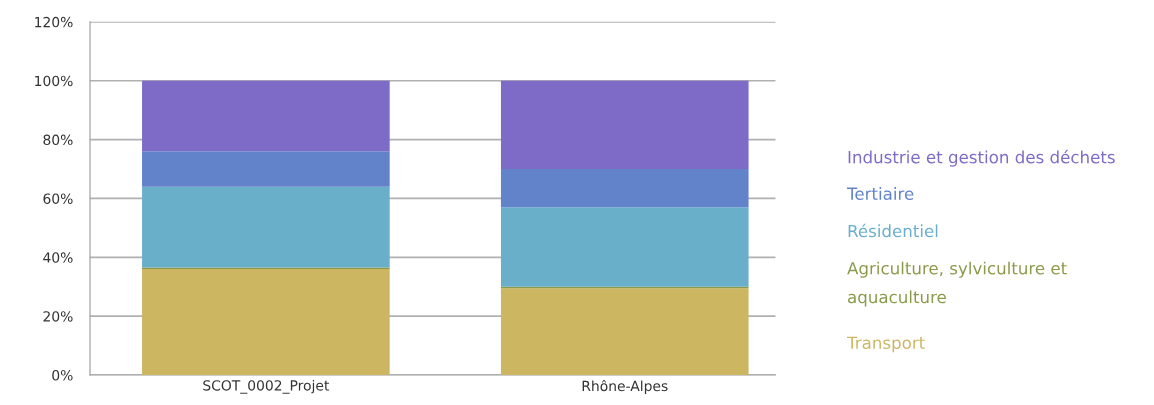  What do you see at coordinates (266, 386) in the screenshot?
I see `x-tick-label: SCOT_0002_Projet` at bounding box center [266, 386].